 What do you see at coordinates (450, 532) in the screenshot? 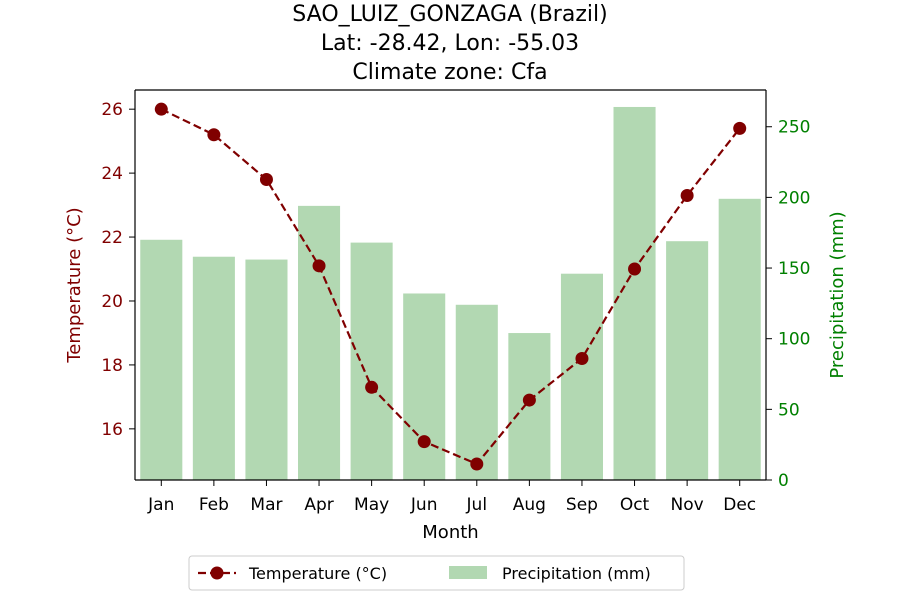
I see `x-axis-label: Month` at bounding box center [450, 532].